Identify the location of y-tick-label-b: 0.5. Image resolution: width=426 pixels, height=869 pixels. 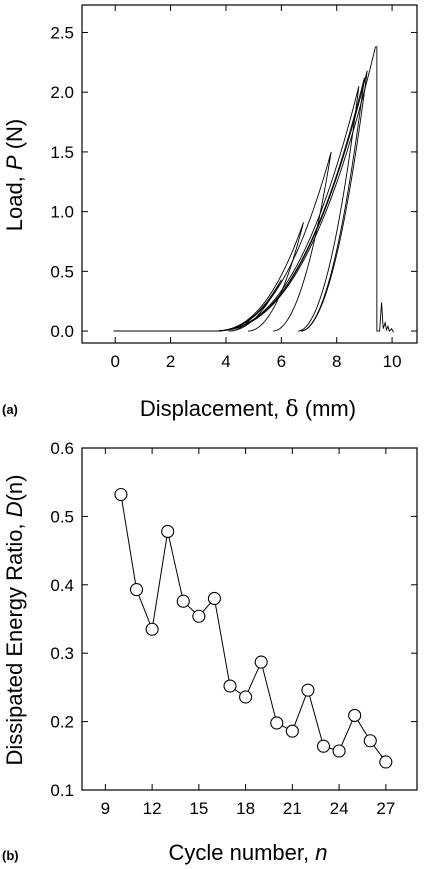
(62, 516).